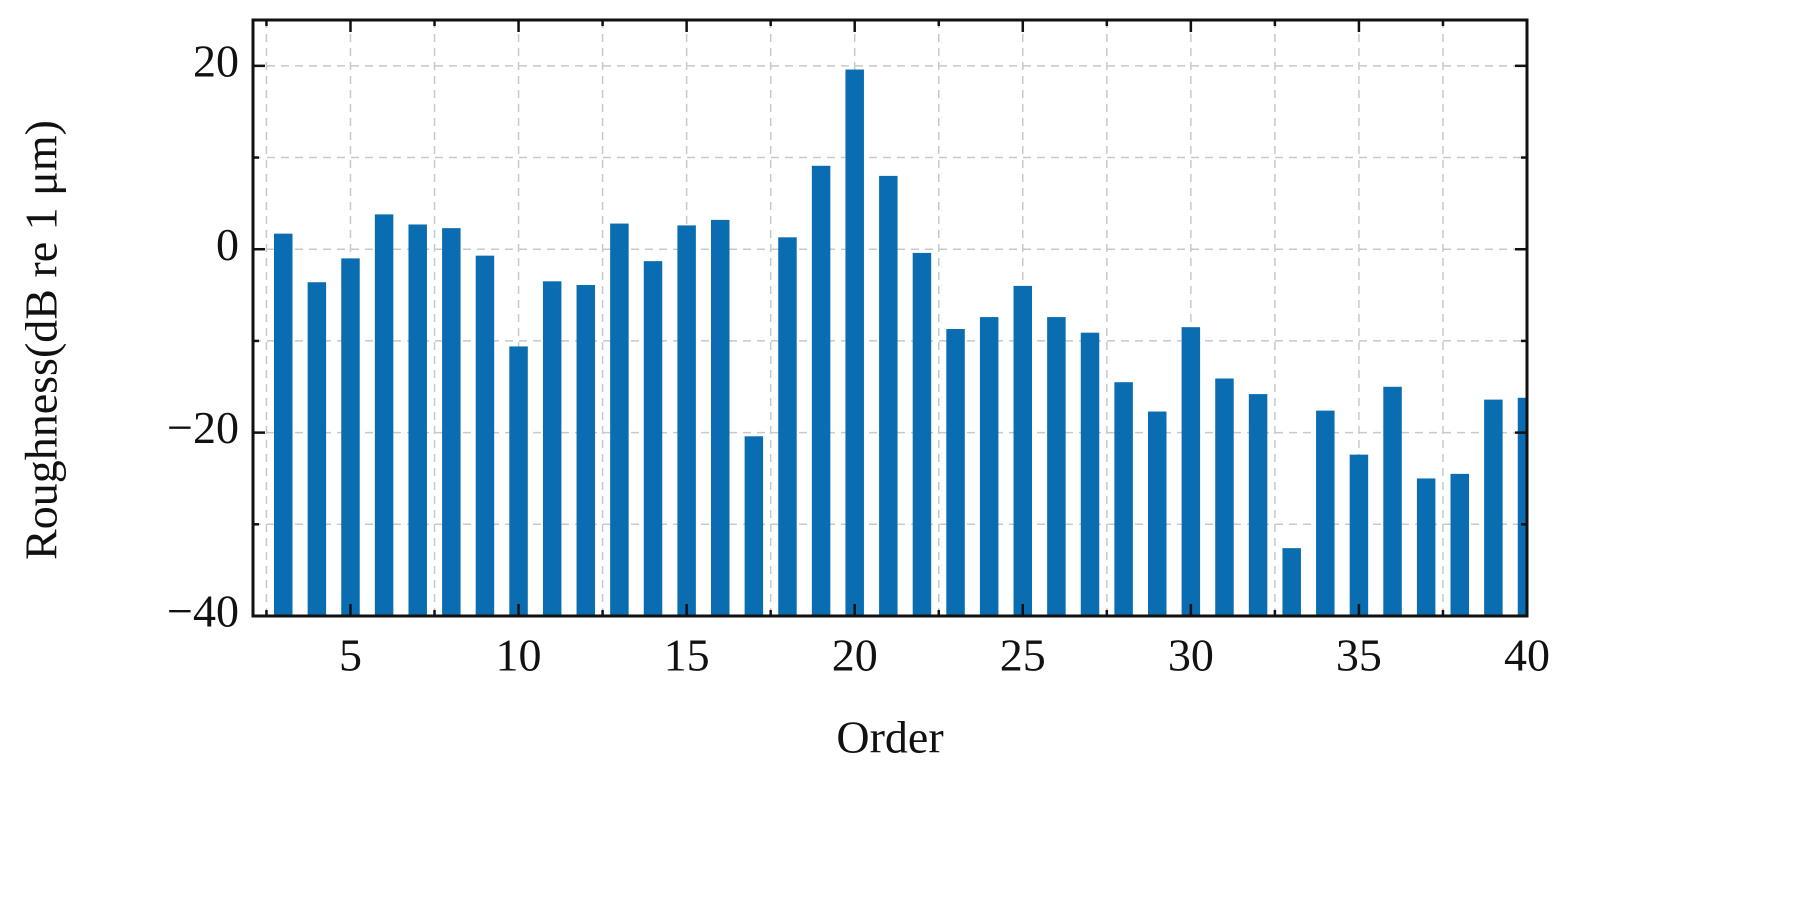 This screenshot has width=1804, height=899. I want to click on x-tick-label: 20, so click(855, 655).